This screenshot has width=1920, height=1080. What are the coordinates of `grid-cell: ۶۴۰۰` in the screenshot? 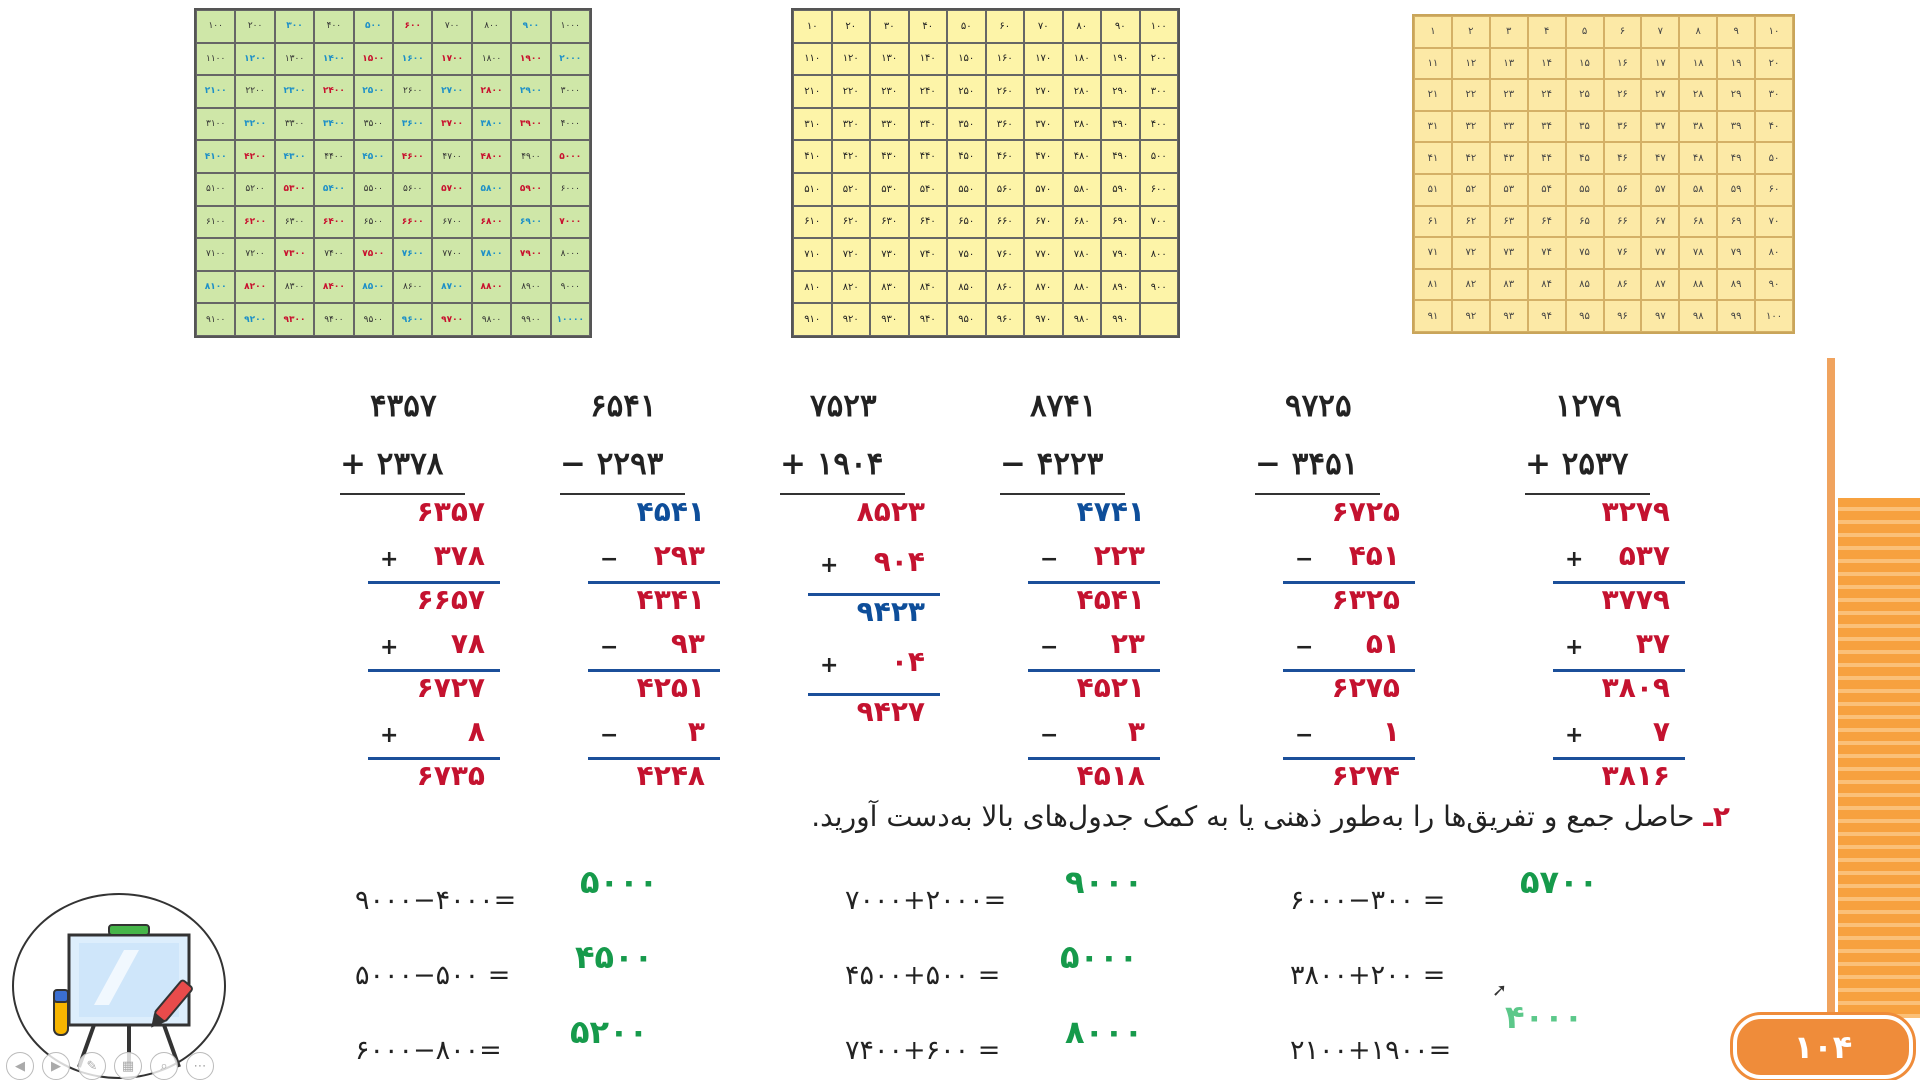 It's located at (334, 222).